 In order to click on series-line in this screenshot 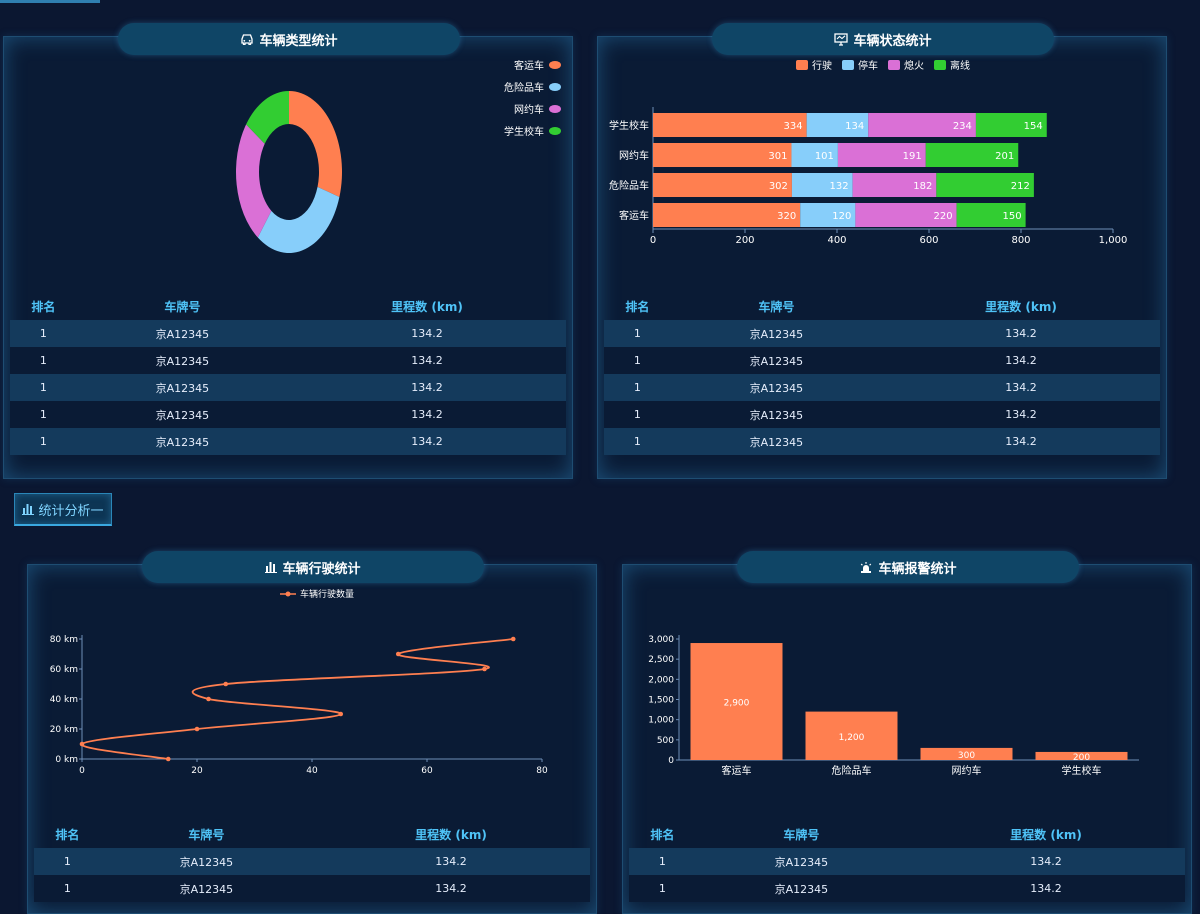, I will do `click(297, 699)`.